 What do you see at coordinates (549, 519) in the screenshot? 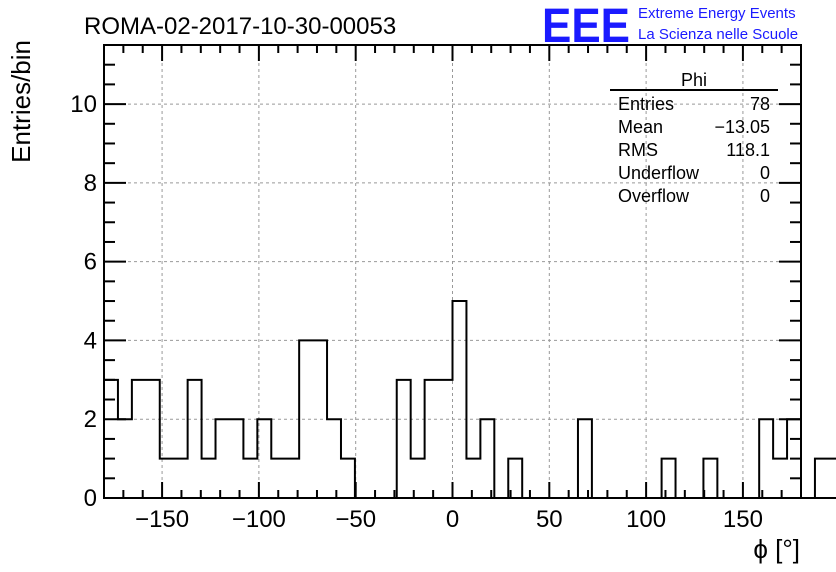
I see `x-tick-label: 50` at bounding box center [549, 519].